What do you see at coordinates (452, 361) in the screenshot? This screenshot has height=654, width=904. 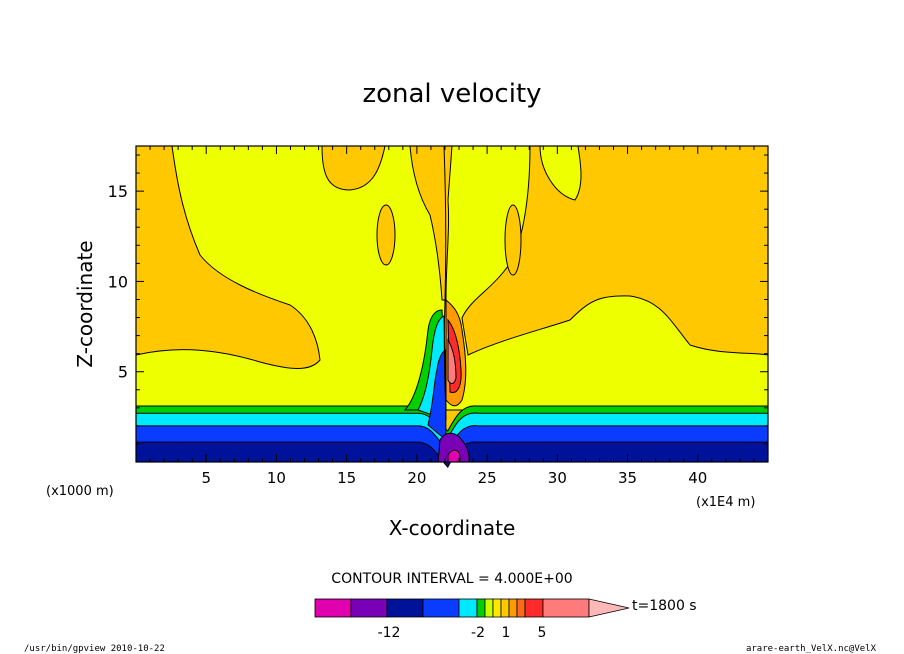 I see `pink-core` at bounding box center [452, 361].